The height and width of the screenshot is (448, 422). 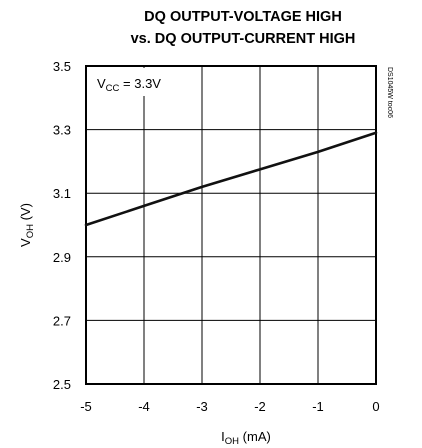 What do you see at coordinates (202, 406) in the screenshot?
I see `x-tick-label: -3` at bounding box center [202, 406].